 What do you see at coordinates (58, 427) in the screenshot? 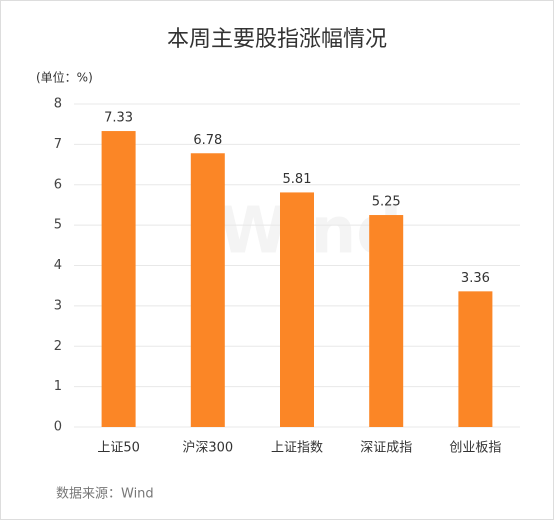
I see `y-tick-label: 0` at bounding box center [58, 427].